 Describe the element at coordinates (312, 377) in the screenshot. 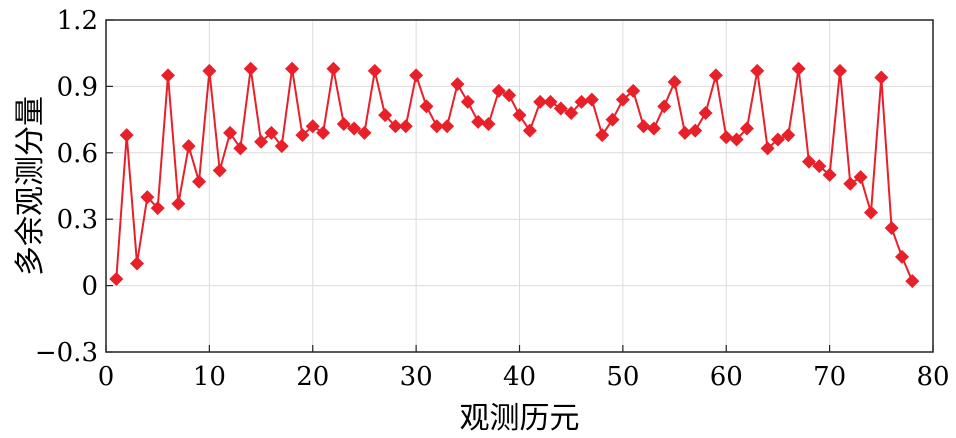

I see `x-tick-label: 20` at that location.